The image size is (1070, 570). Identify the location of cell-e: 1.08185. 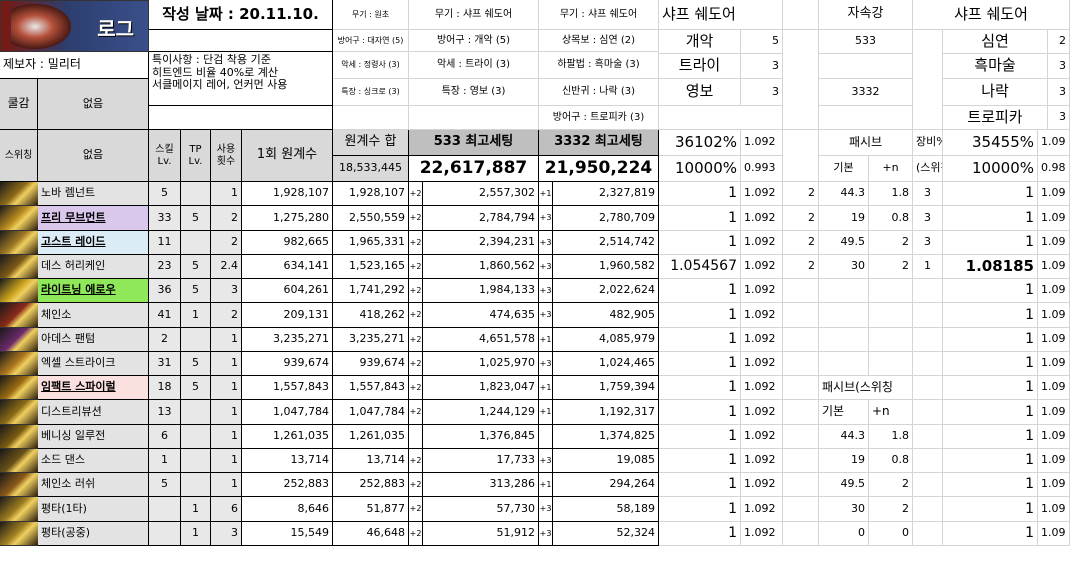
(990, 267).